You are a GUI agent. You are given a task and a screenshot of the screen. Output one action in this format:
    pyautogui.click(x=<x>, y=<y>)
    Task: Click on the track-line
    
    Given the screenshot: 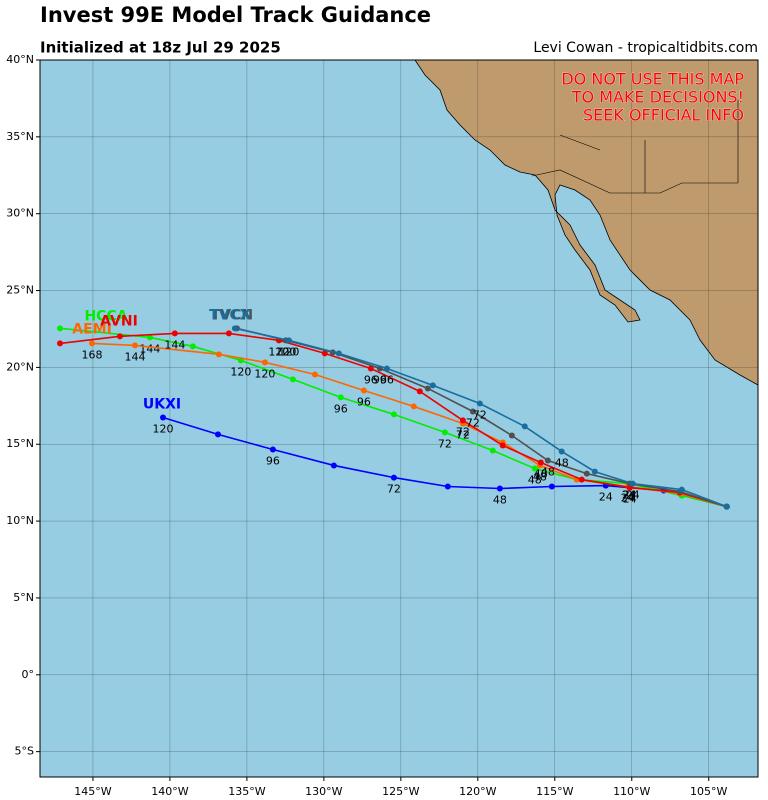 What is the action you would take?
    pyautogui.click(x=481, y=417)
    